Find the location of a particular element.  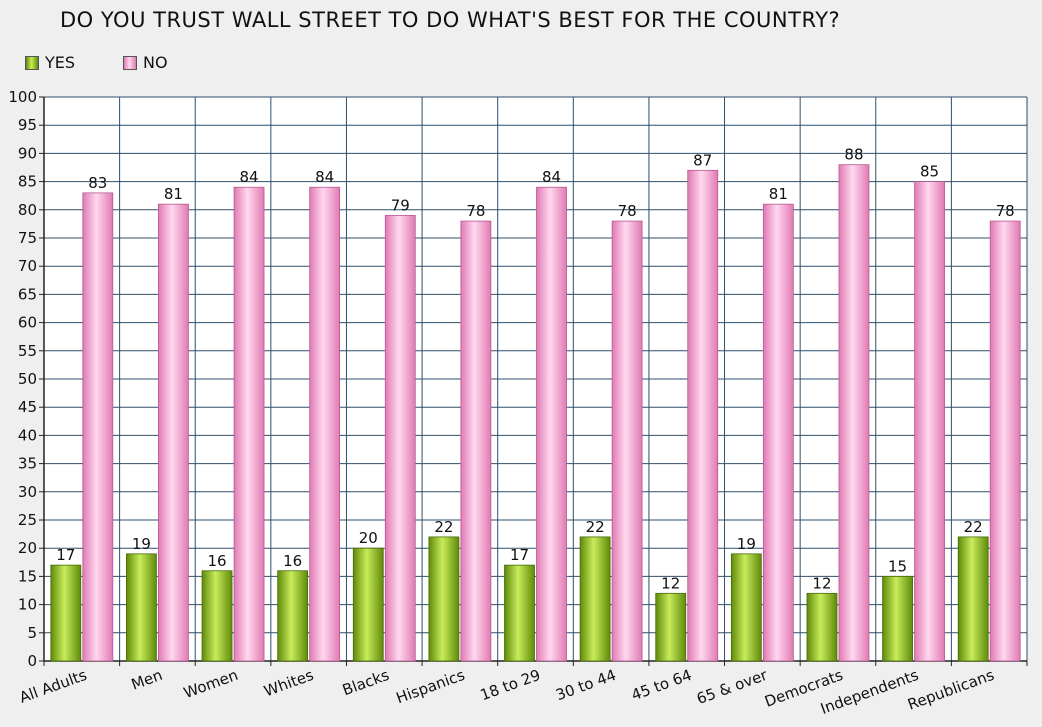

category-label: 45 to 64 is located at coordinates (661, 685).